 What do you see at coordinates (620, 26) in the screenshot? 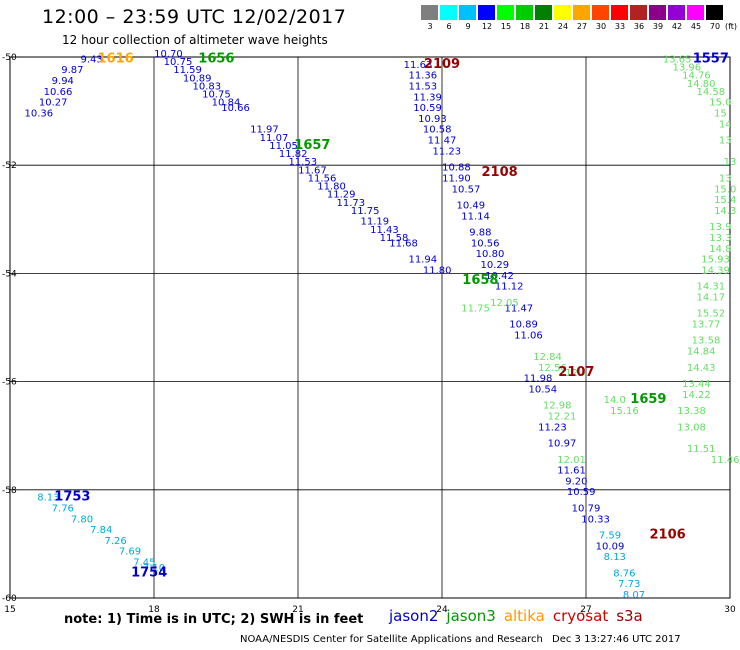
I see `scale-label: 33` at bounding box center [620, 26].